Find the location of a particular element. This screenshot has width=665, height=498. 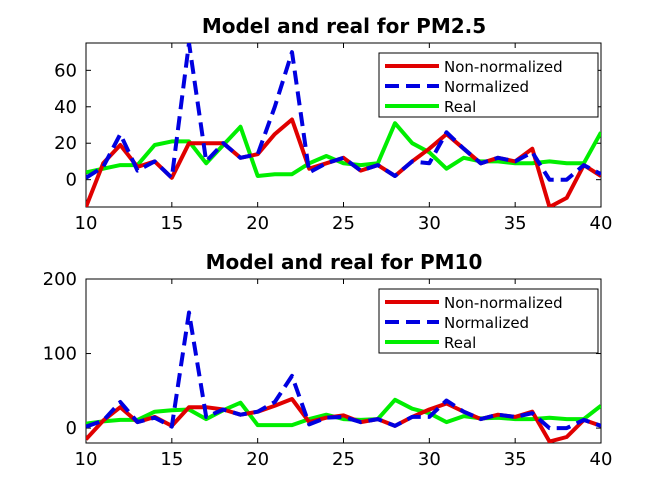

y-tick-label: 40 is located at coordinates (65, 107).